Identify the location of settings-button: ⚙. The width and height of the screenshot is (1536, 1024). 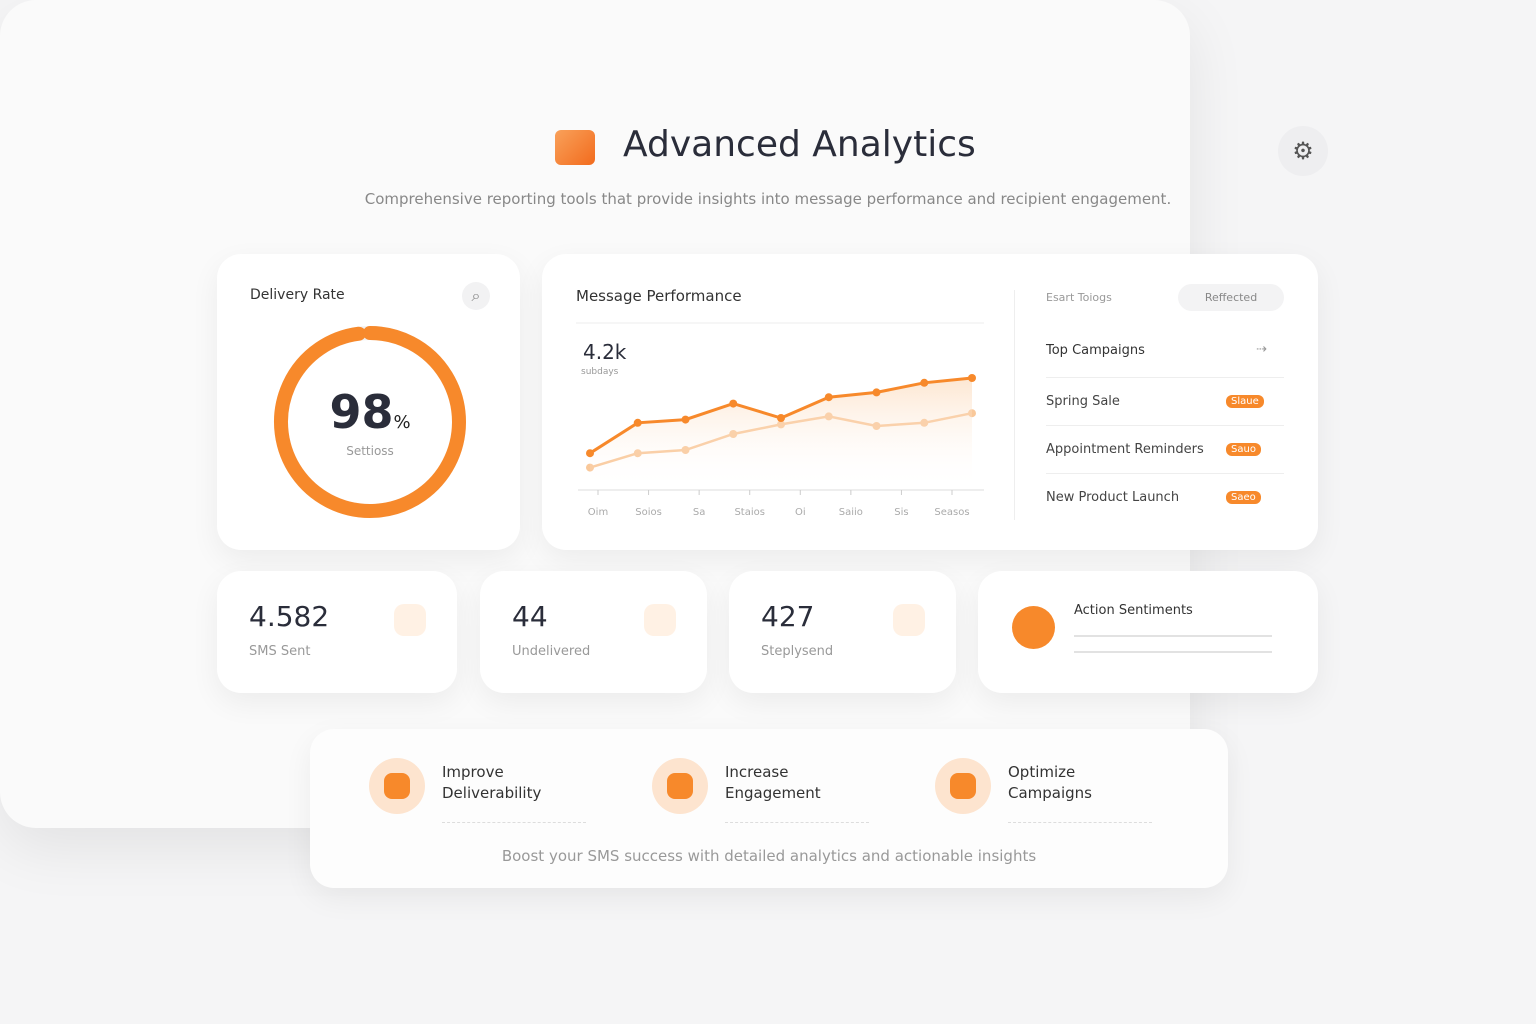
(1303, 151).